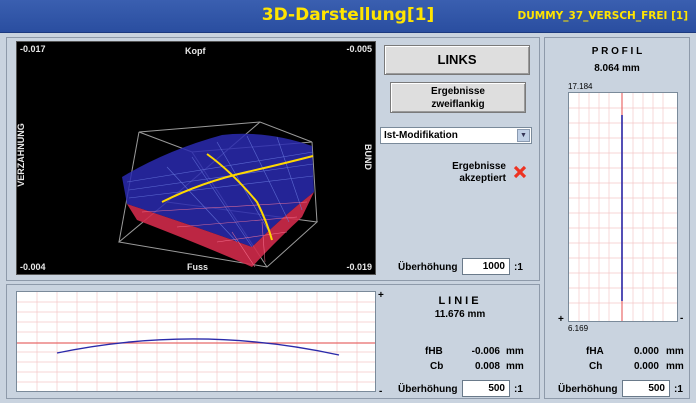 This screenshot has width=696, height=403. Describe the element at coordinates (675, 351) in the screenshot. I see `fha-unit: mm` at that location.